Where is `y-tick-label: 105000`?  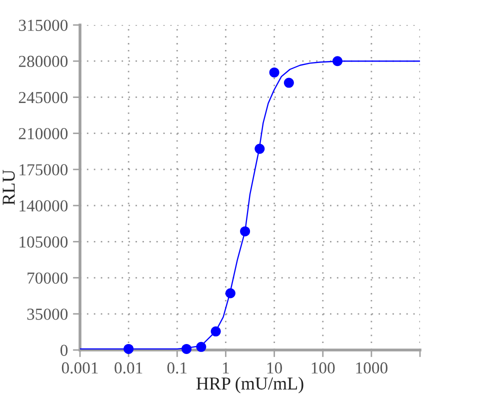 y-tick-label: 105000 is located at coordinates (44, 242).